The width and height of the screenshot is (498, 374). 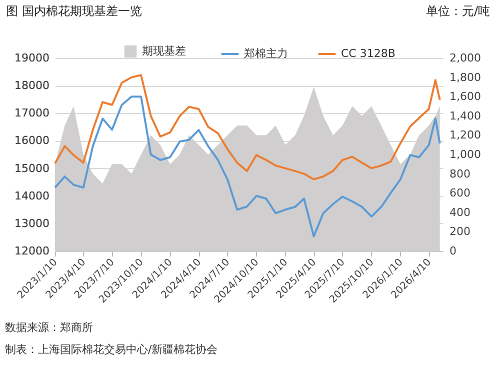 I want to click on y2-tick-label: 2,000, so click(x=465, y=58).